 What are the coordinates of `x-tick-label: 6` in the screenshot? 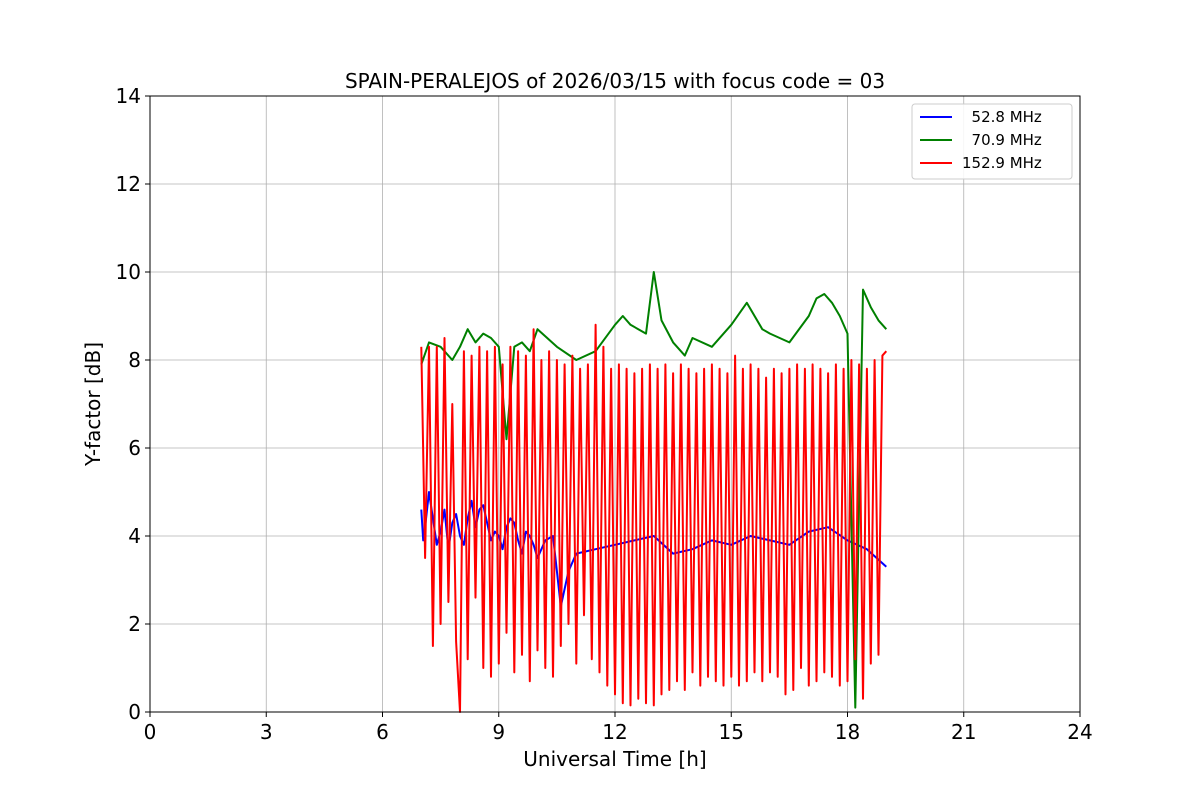 It's located at (382, 732).